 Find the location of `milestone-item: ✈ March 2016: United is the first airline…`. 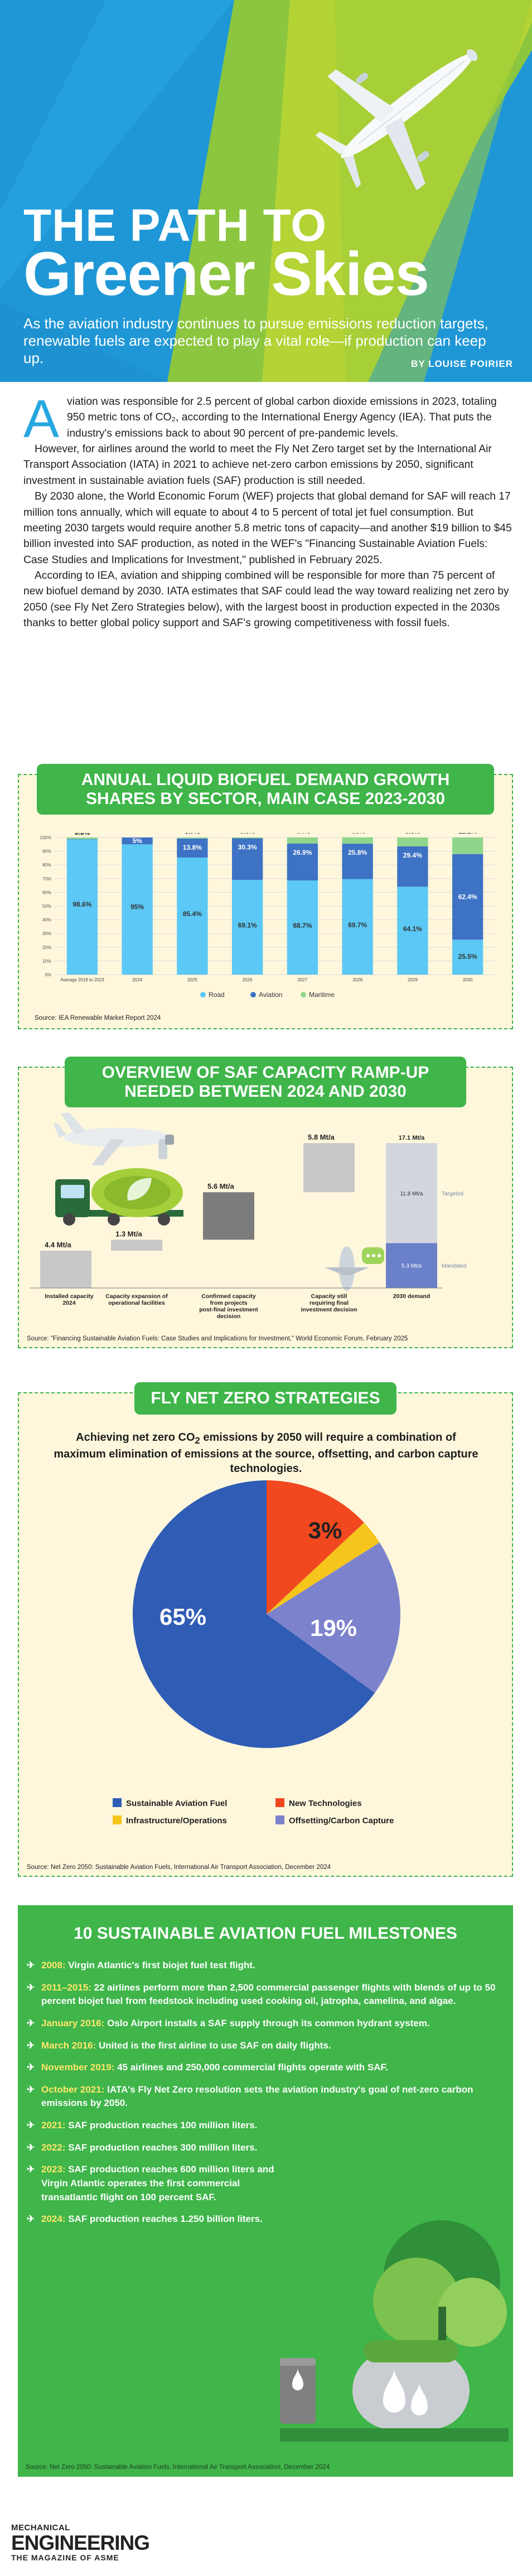

milestone-item: ✈ March 2016: United is the first airline… is located at coordinates (266, 2046).